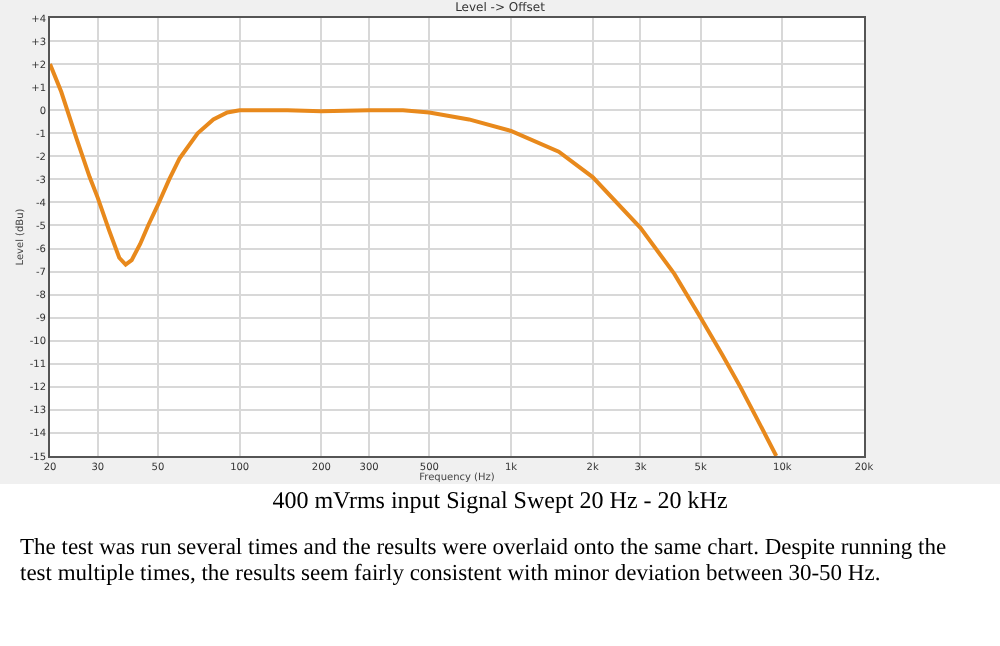 This screenshot has width=1000, height=646. What do you see at coordinates (483, 562) in the screenshot?
I see `text: The test was run several times and the results were overlaid onto the same chart. Despite running the test multiple times, the results seem fairly consistent with minor deviation between 30-50 Hz.` at bounding box center [483, 562].